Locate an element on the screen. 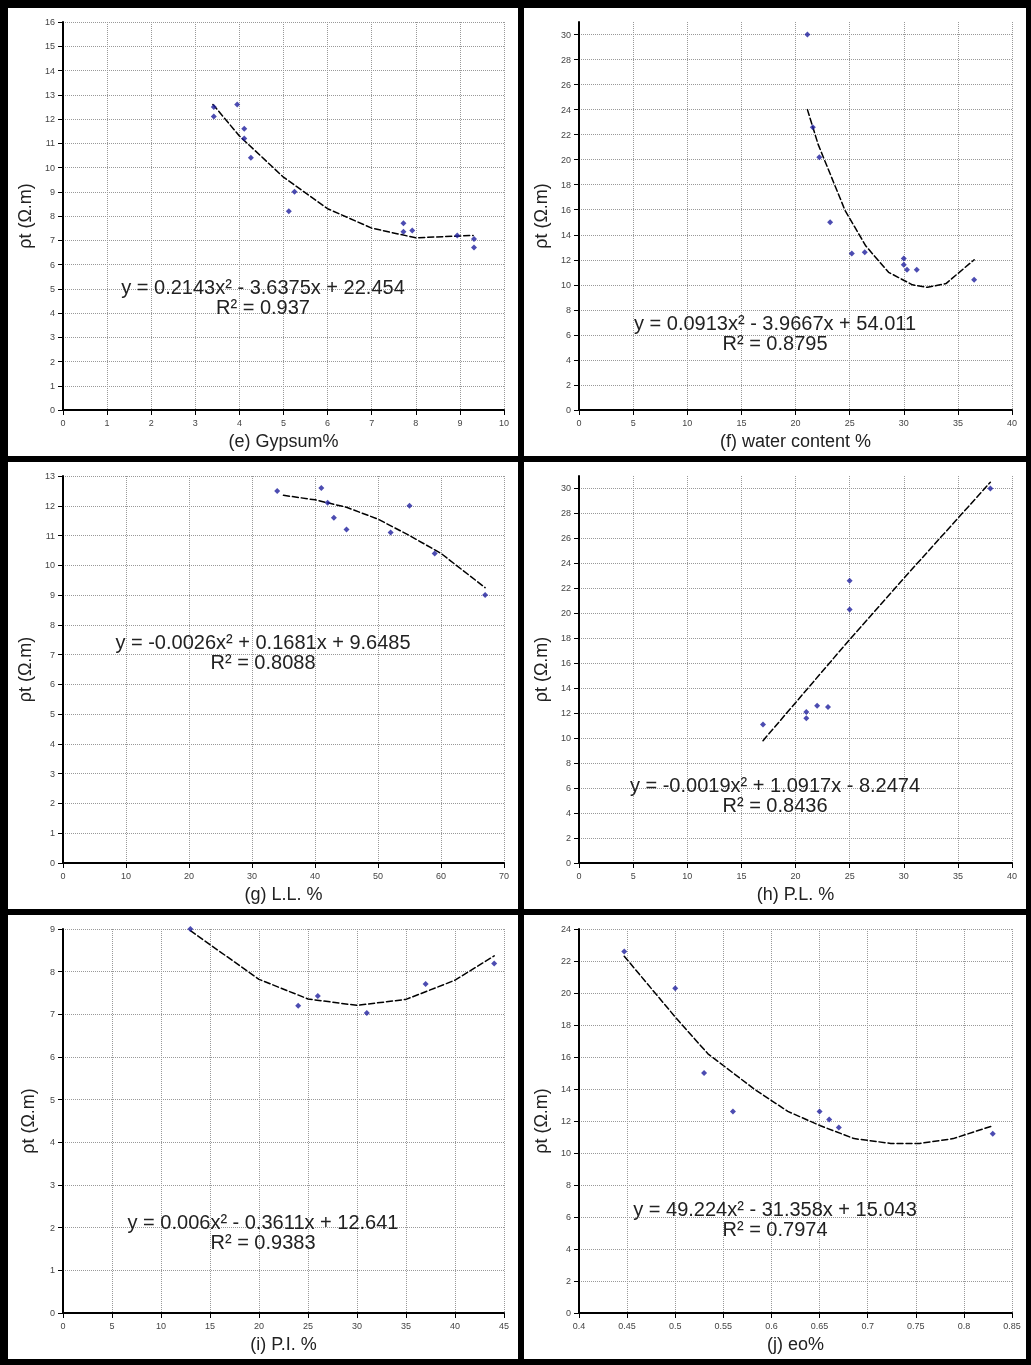 This screenshot has height=1365, width=1031. y-tick-label: 7 is located at coordinates (52, 240).